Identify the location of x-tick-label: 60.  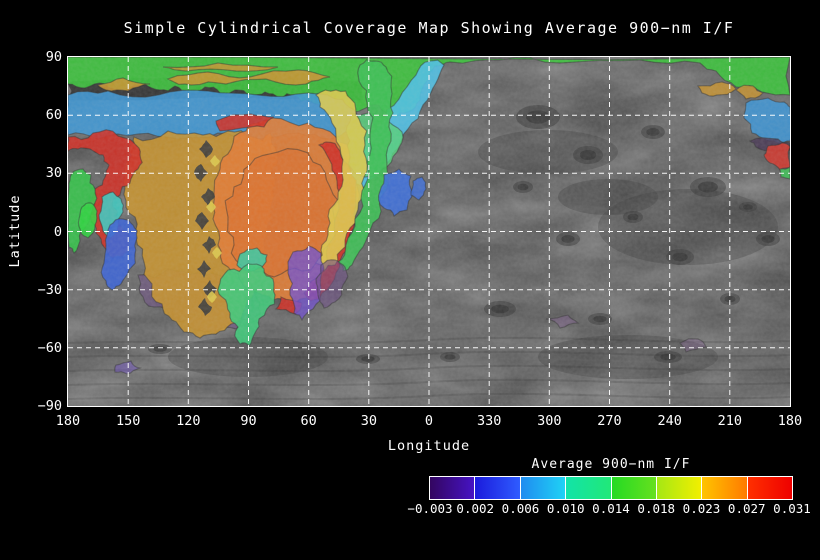
(308, 421).